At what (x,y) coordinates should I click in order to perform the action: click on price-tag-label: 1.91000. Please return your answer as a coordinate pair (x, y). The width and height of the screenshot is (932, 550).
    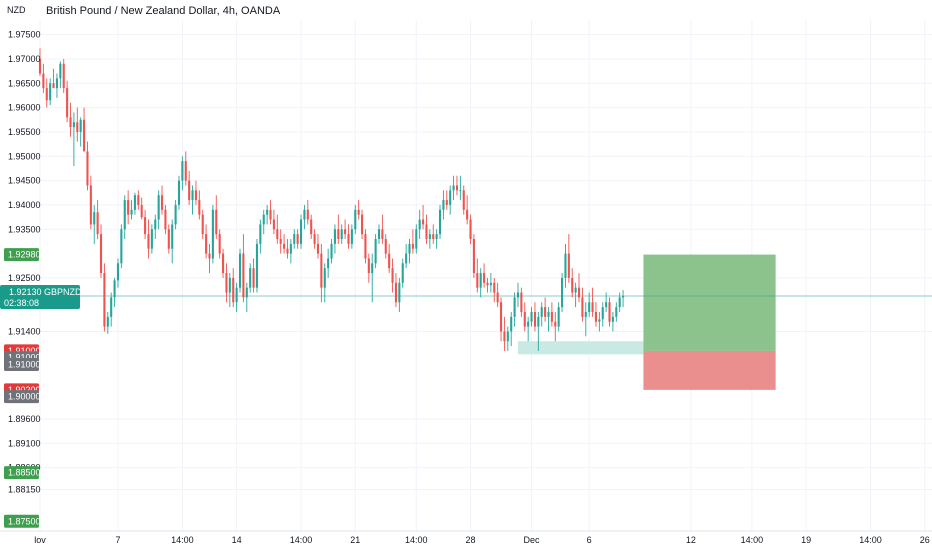
    Looking at the image, I should click on (24, 365).